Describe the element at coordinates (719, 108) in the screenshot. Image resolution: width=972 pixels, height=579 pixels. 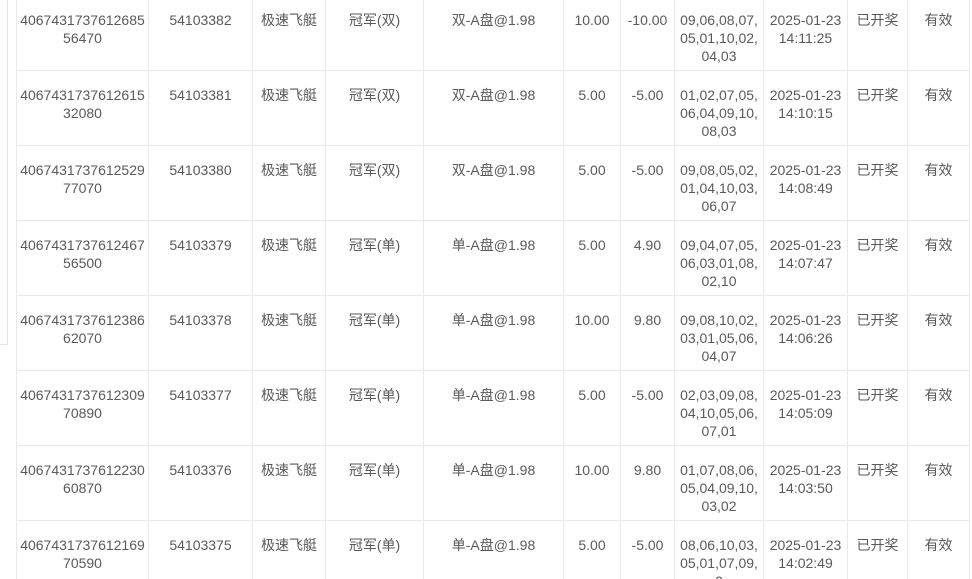
I see `cell-draw-result: 01,02,07,05,06,04,09,10,08,03` at that location.